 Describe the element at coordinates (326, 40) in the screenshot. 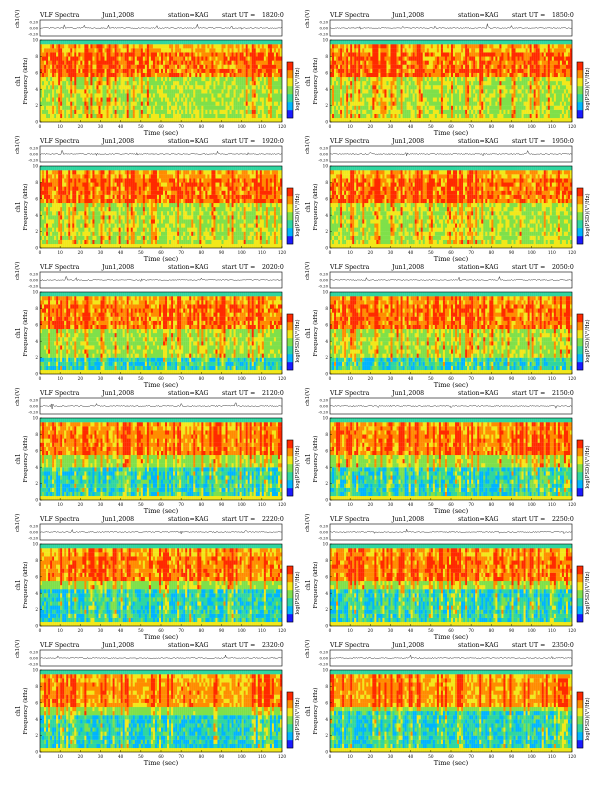

I see `y-tick-label: 10` at that location.